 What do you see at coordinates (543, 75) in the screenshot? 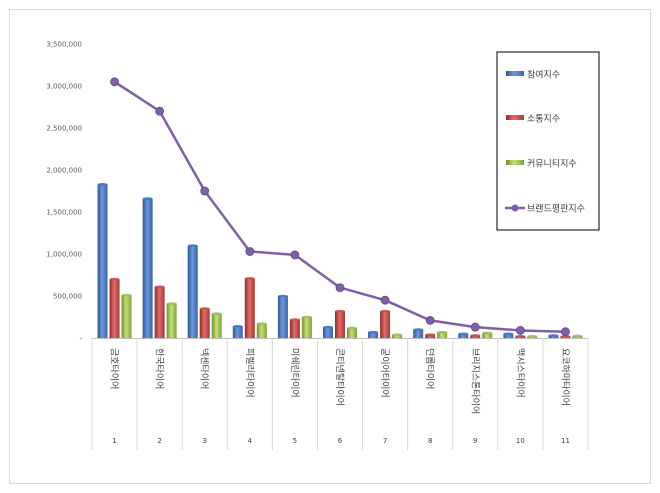
I see `legend-label: 참여지수` at bounding box center [543, 75].